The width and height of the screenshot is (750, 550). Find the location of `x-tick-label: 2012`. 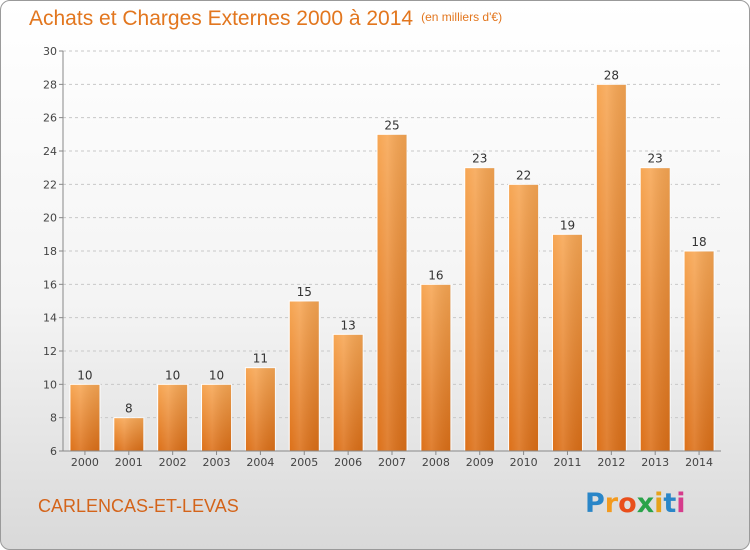

x-tick-label: 2012 is located at coordinates (611, 462).